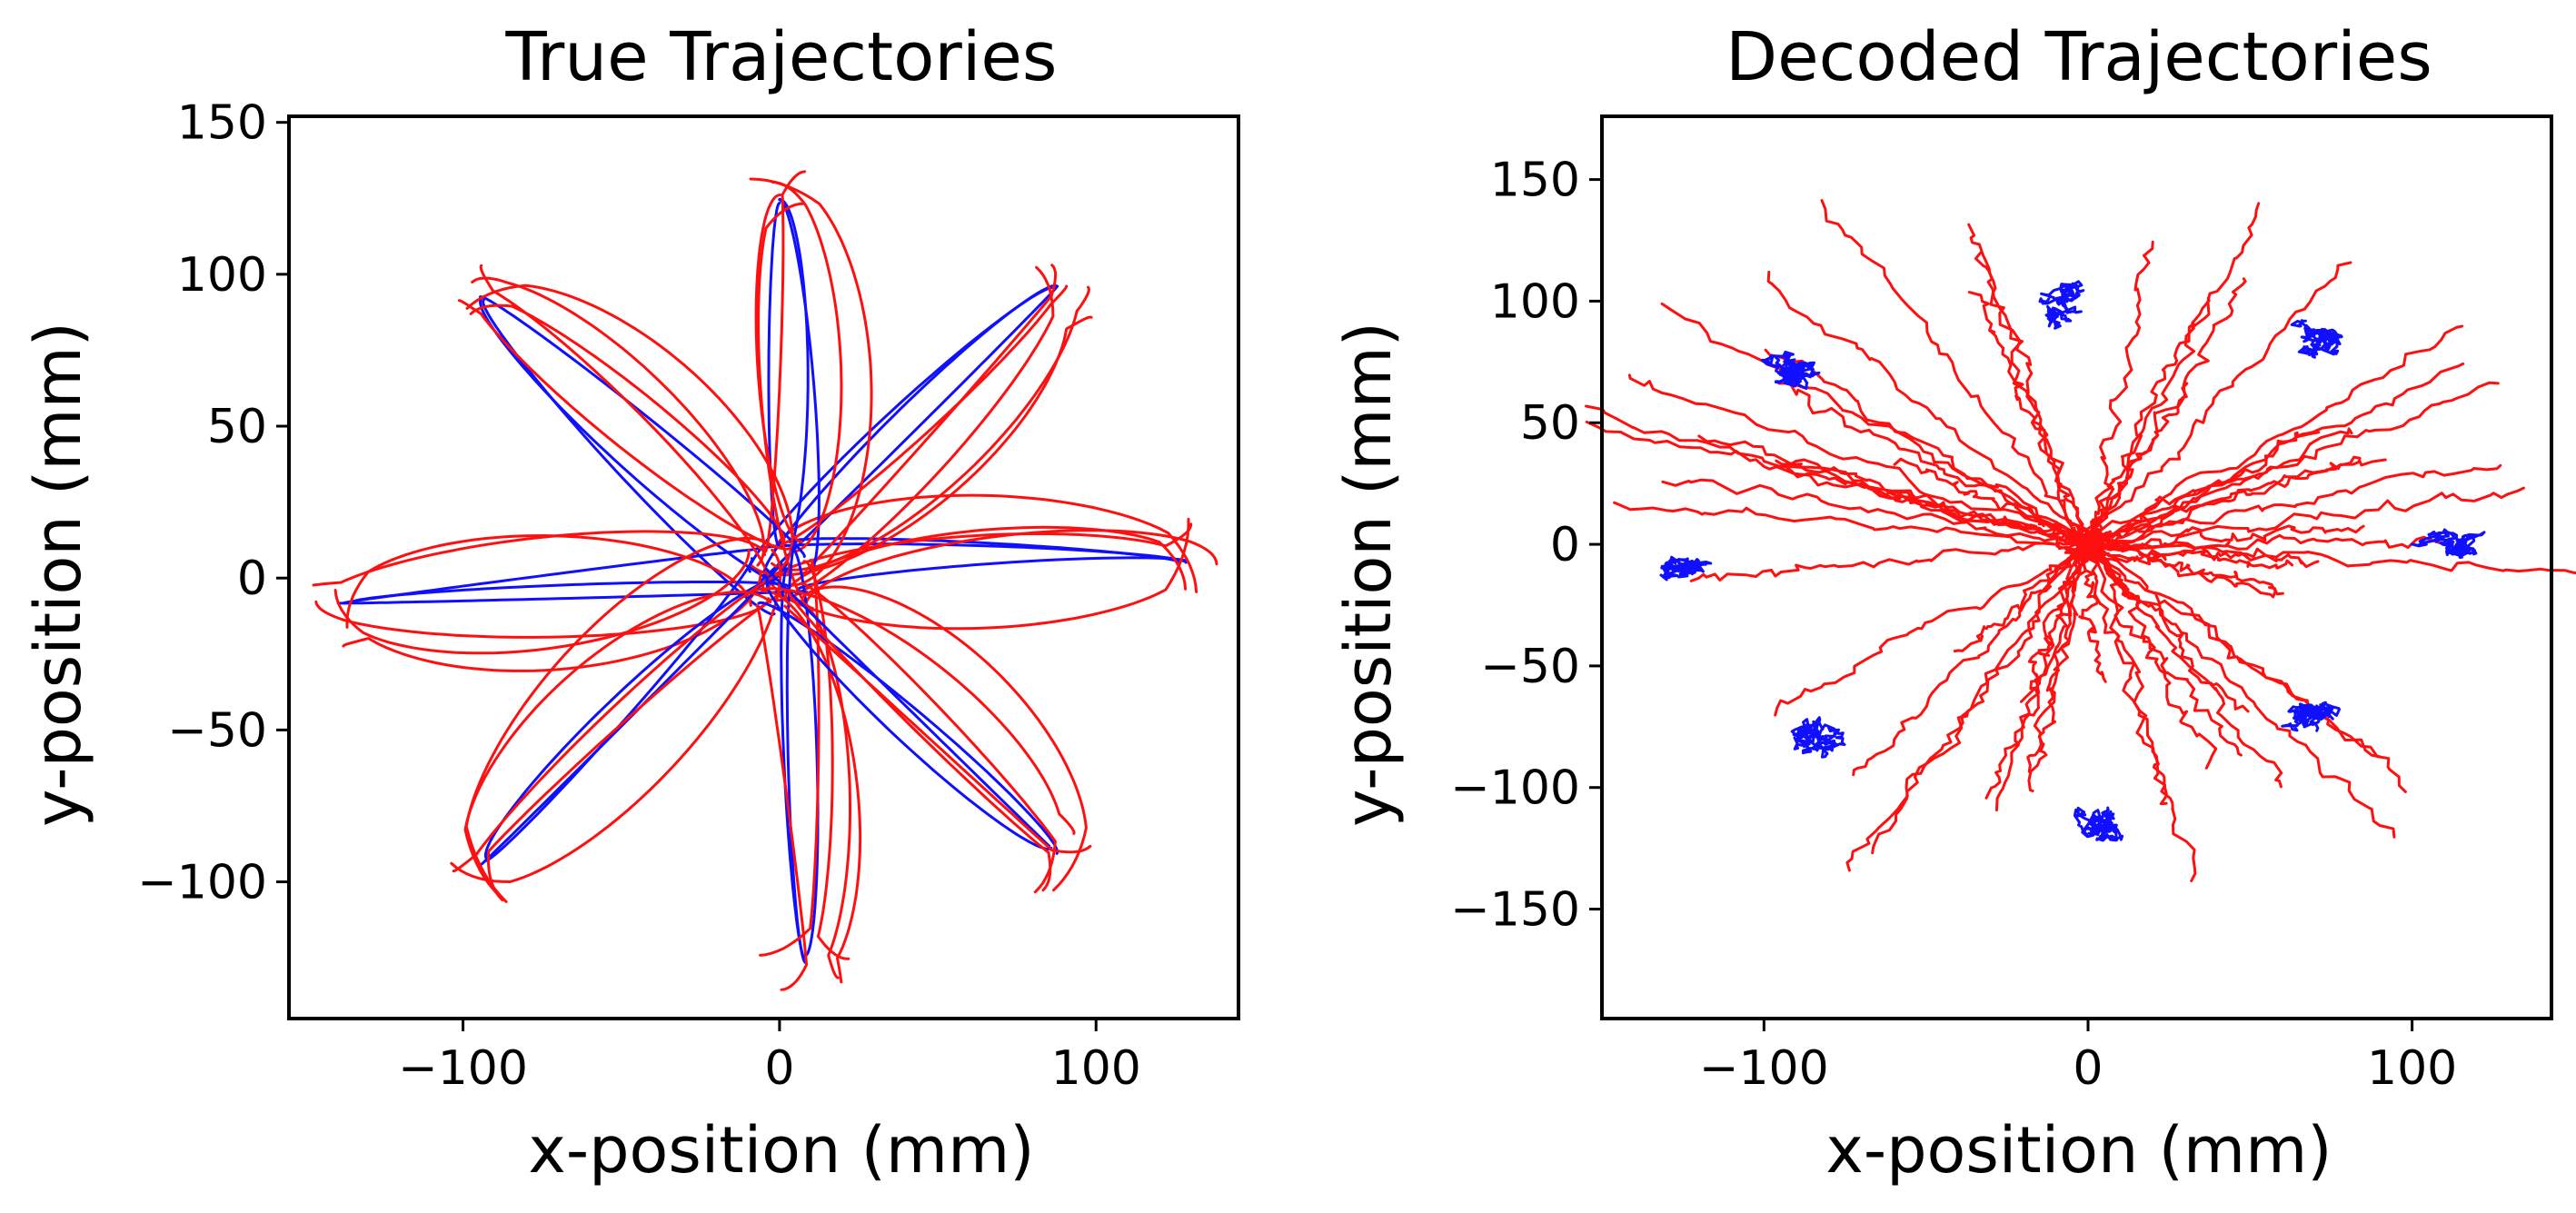  I want to click on y-tick-label: 100, so click(222, 275).